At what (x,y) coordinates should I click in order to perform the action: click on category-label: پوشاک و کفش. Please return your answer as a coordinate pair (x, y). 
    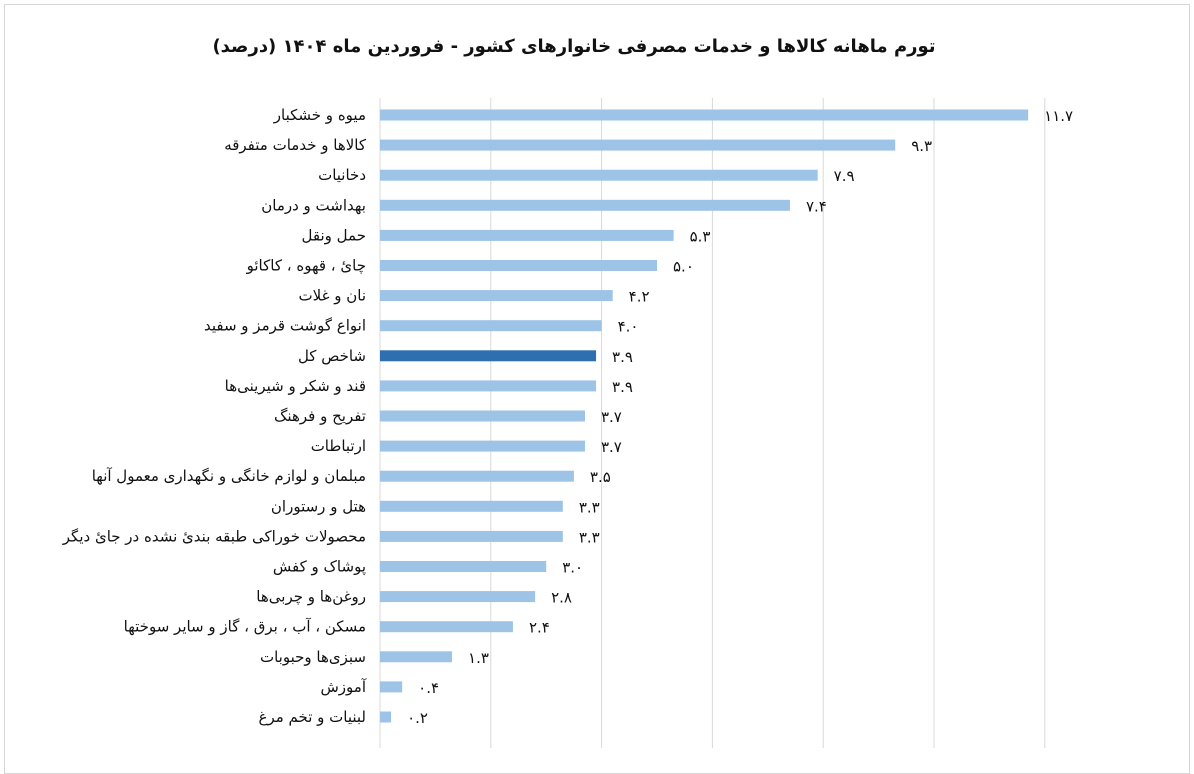
    Looking at the image, I should click on (319, 567).